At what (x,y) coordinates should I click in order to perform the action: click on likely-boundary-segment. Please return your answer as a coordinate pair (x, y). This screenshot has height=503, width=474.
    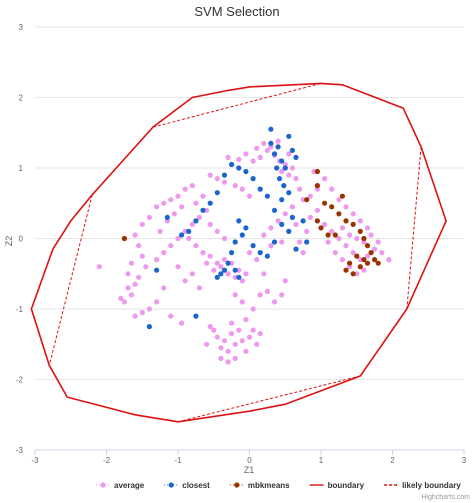
    Looking at the image, I should click on (414, 228).